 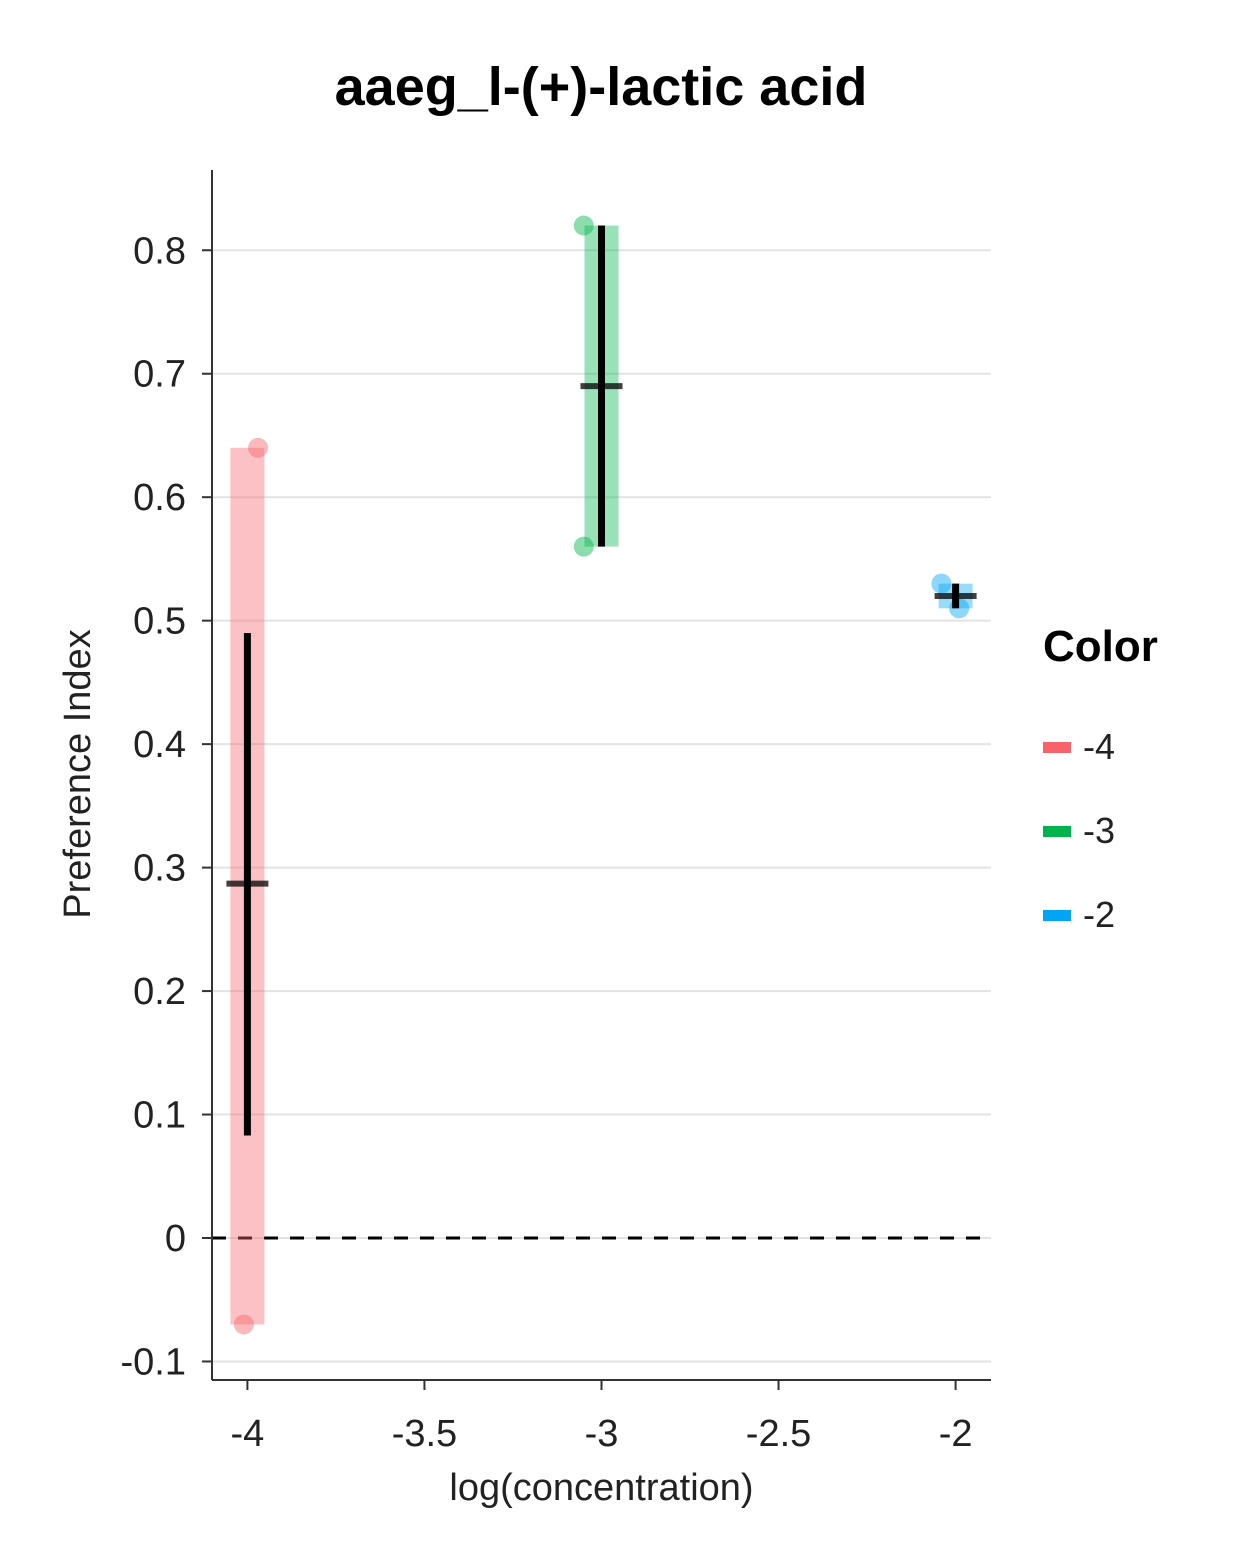 I want to click on legend-item: -4, so click(x=1100, y=747).